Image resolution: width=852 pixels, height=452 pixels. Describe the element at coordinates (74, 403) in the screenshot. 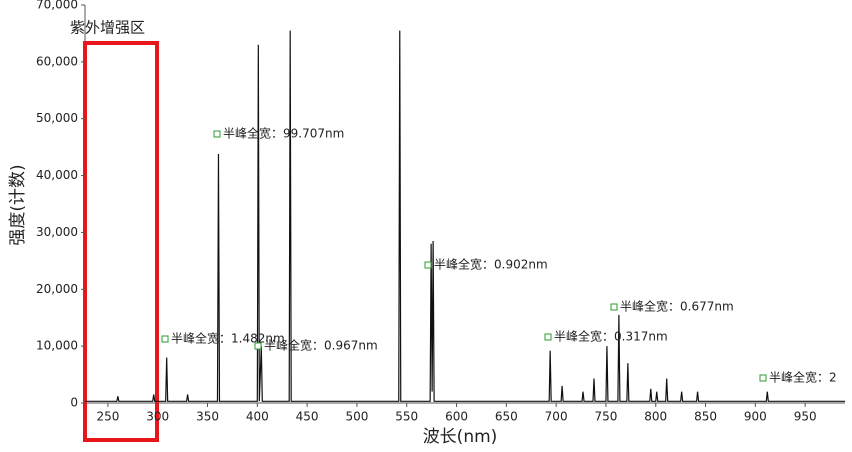

I see `y-tick-label: 0` at that location.